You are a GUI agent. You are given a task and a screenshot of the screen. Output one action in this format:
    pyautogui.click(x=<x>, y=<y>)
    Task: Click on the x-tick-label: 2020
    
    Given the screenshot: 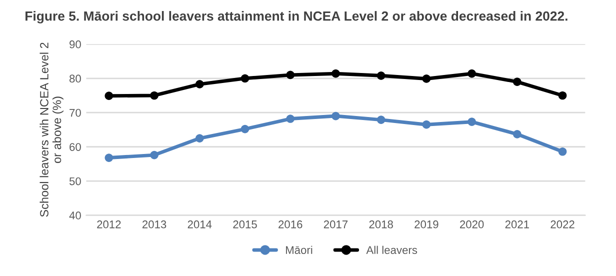 What is the action you would take?
    pyautogui.click(x=472, y=224)
    